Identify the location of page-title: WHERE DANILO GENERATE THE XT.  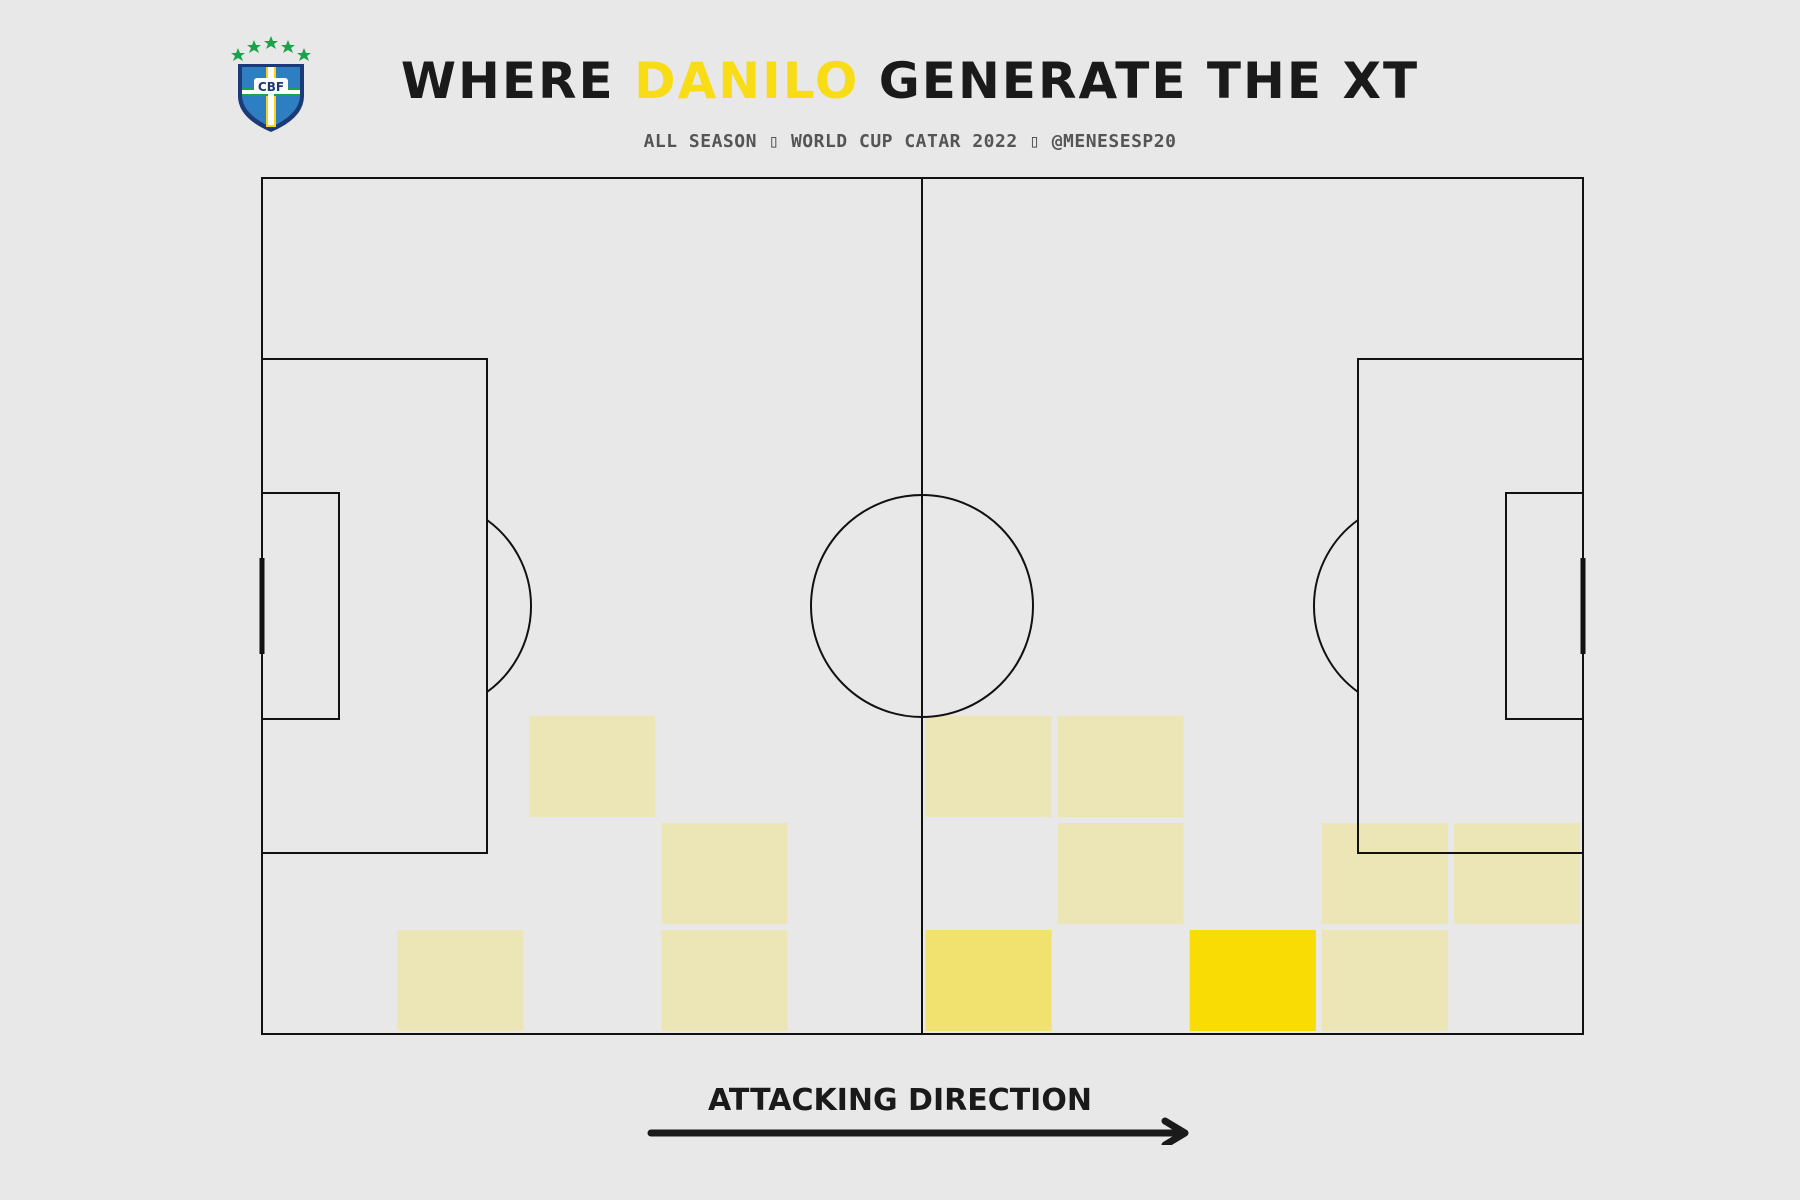
(900, 81).